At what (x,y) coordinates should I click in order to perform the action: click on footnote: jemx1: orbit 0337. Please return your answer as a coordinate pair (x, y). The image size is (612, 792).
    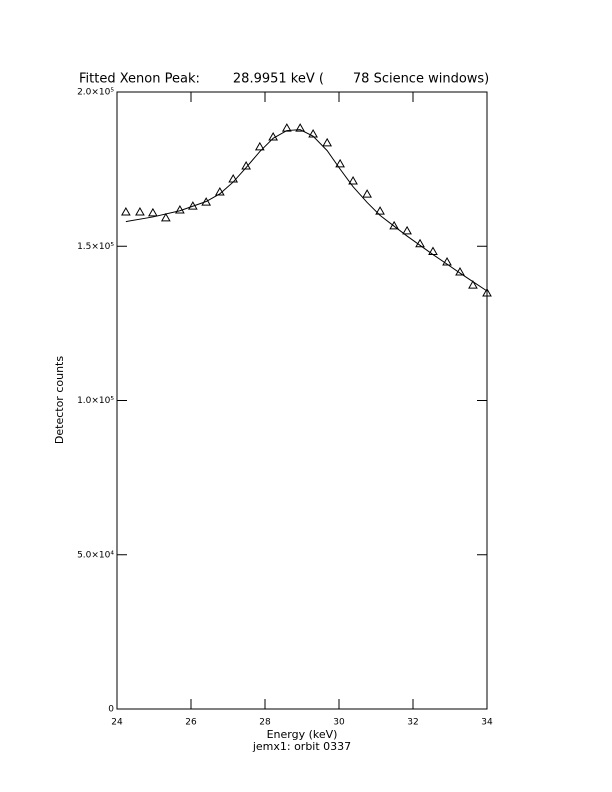
    Looking at the image, I should click on (301, 746).